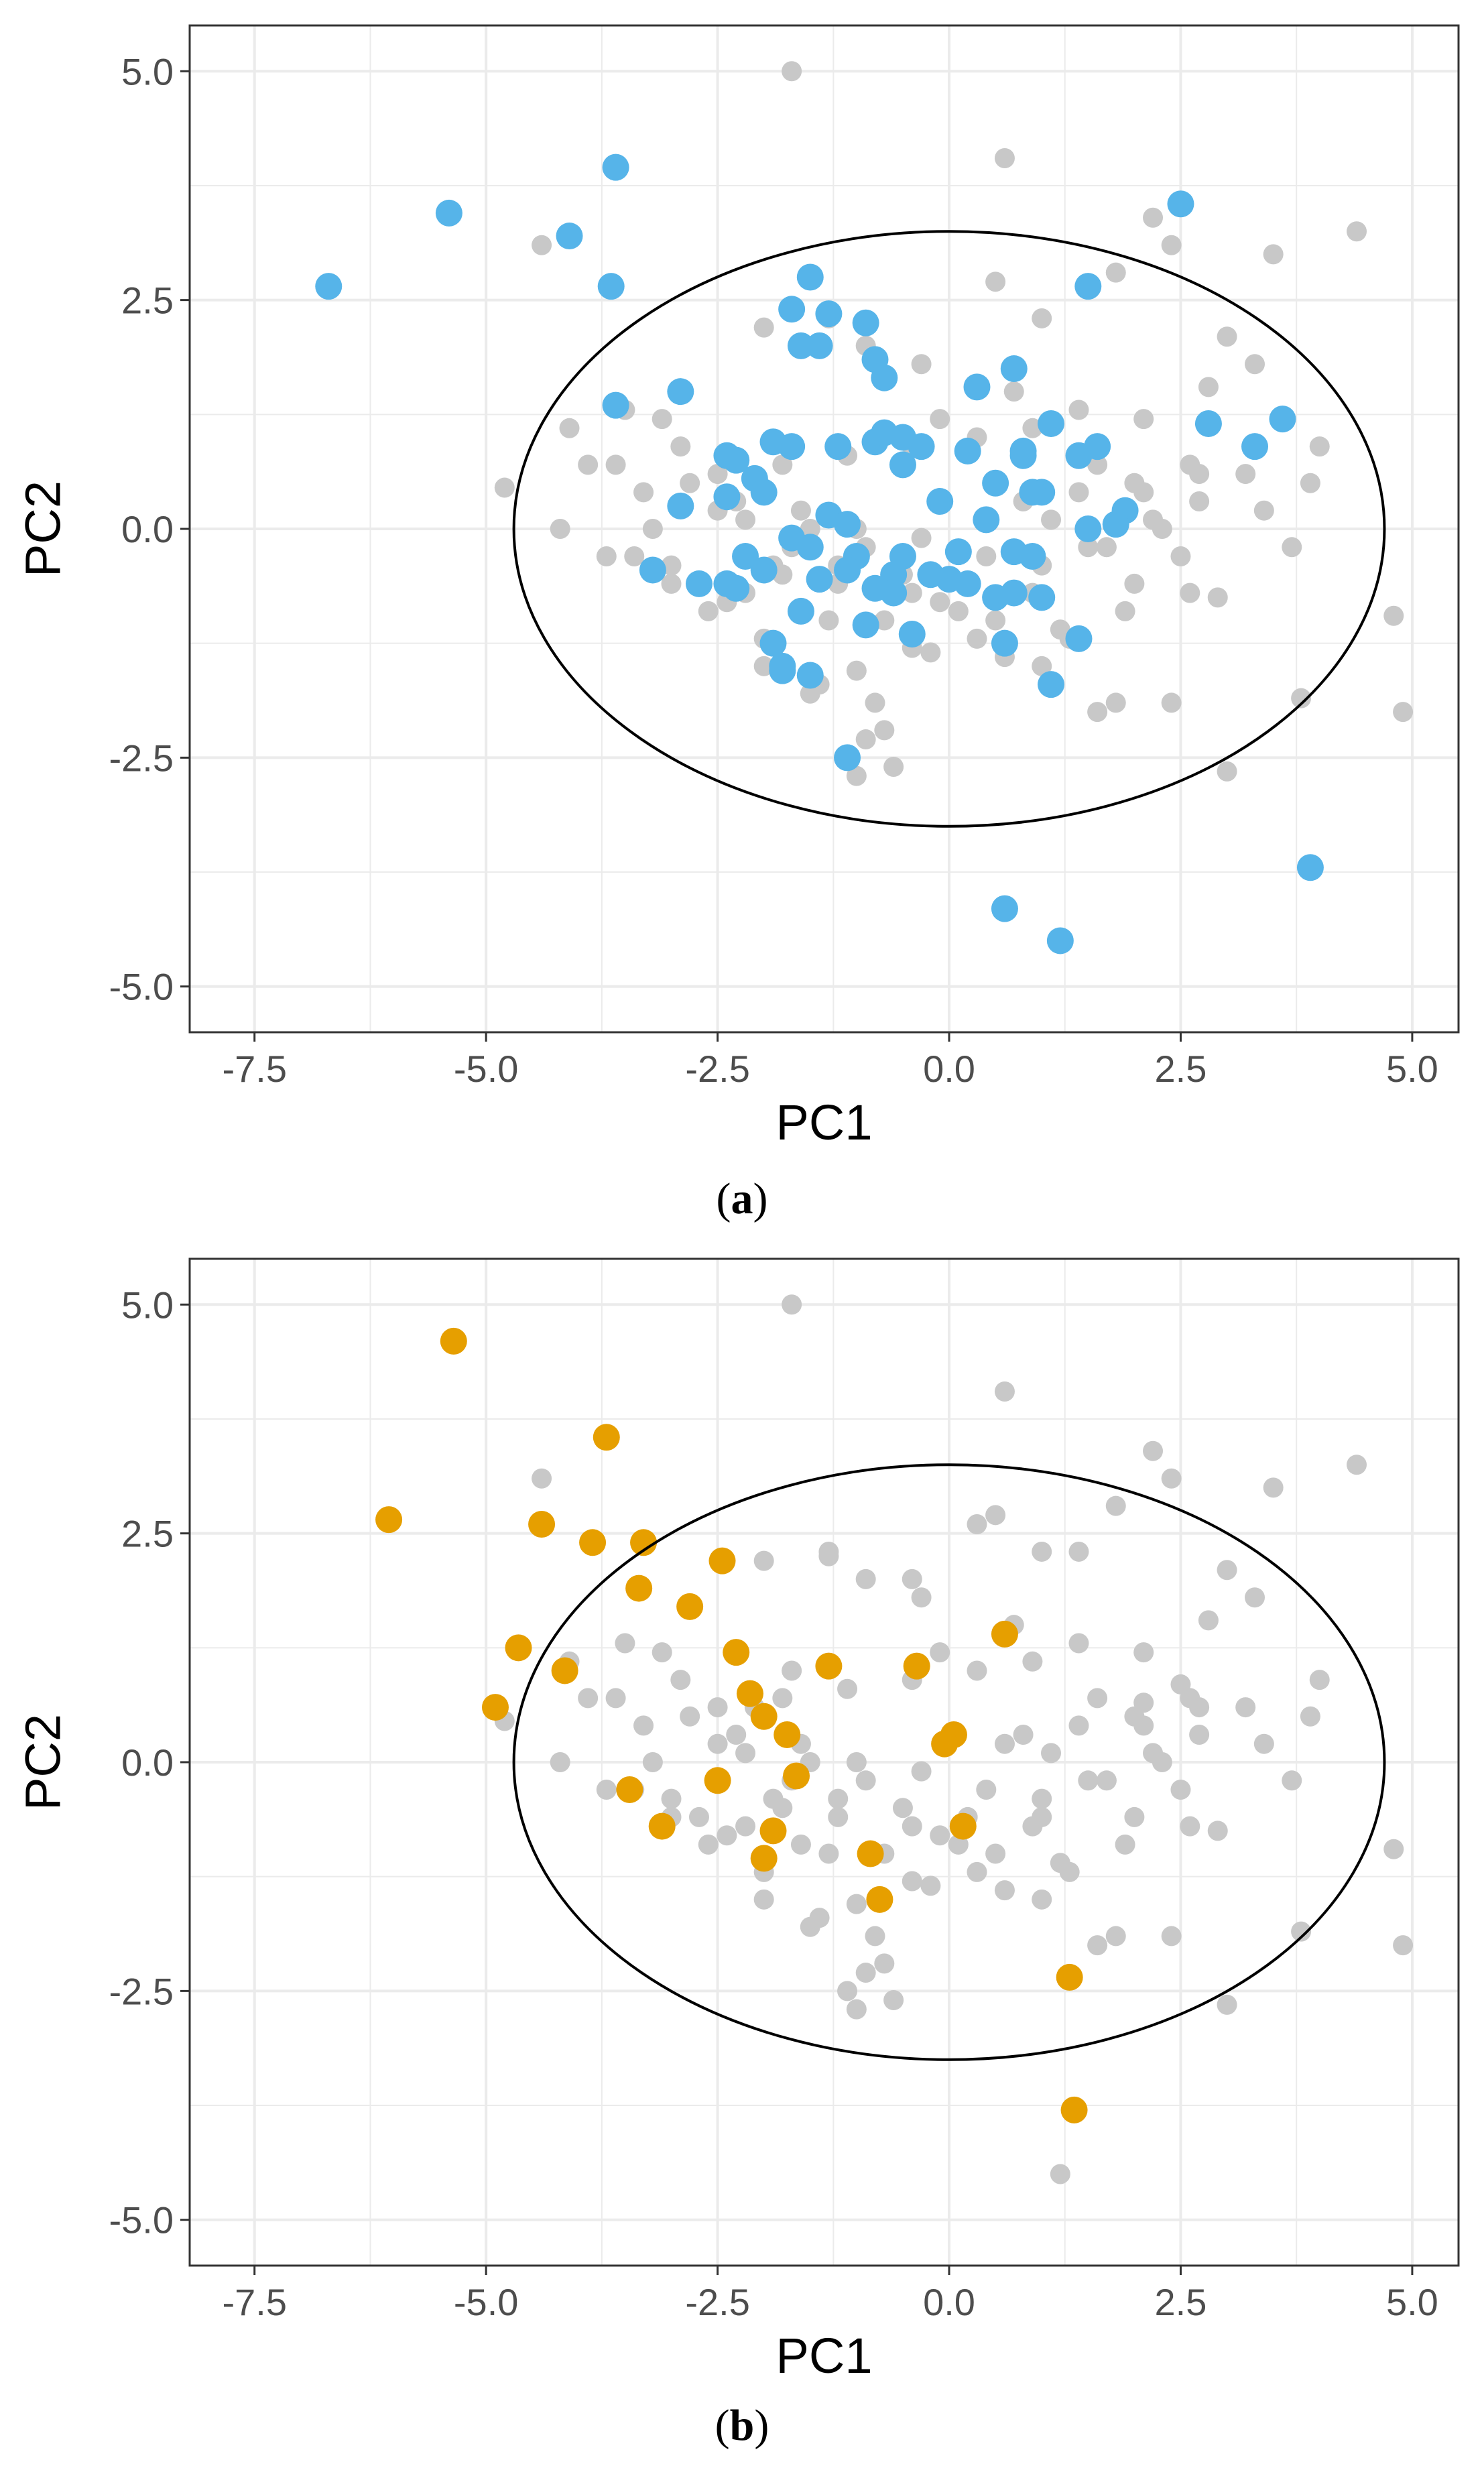  I want to click on y-tick-label-b: 5.0, so click(147, 1305).